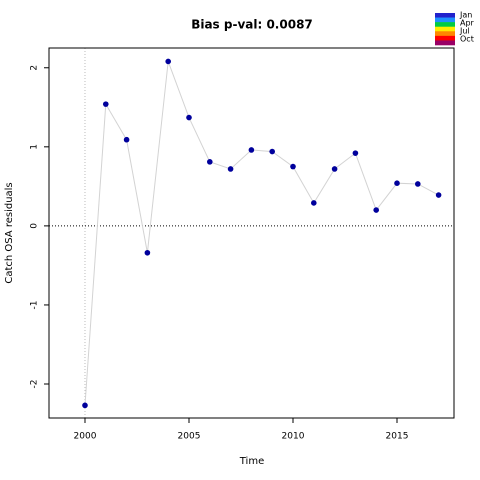 This screenshot has height=480, width=480. Describe the element at coordinates (465, 15) in the screenshot. I see `legend-label: Jan` at that location.